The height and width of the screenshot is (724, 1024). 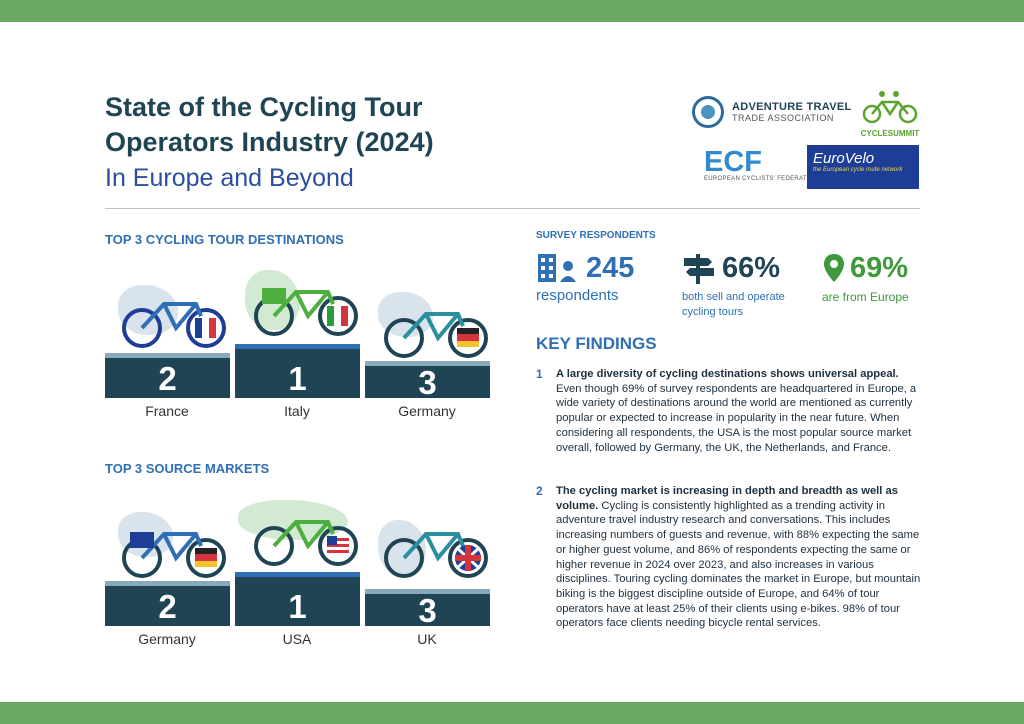 What do you see at coordinates (783, 118) in the screenshot?
I see `atta-subname: TRADE ASSOCIATION` at bounding box center [783, 118].